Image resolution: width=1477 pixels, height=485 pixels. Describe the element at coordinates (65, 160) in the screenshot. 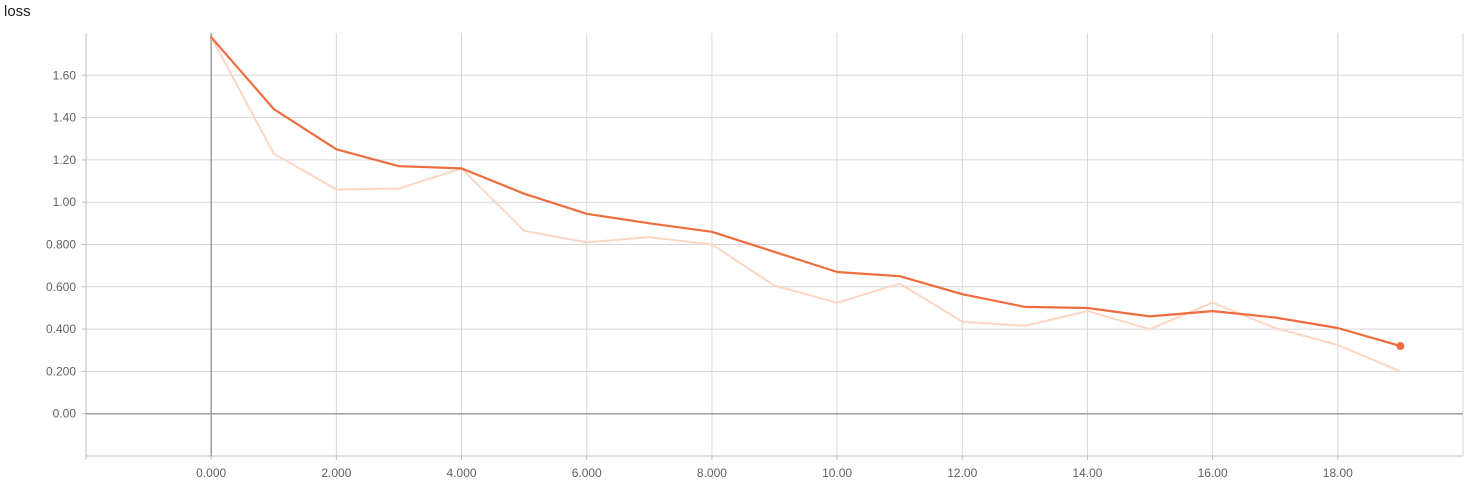

I see `y-tick-label: 1.20` at that location.